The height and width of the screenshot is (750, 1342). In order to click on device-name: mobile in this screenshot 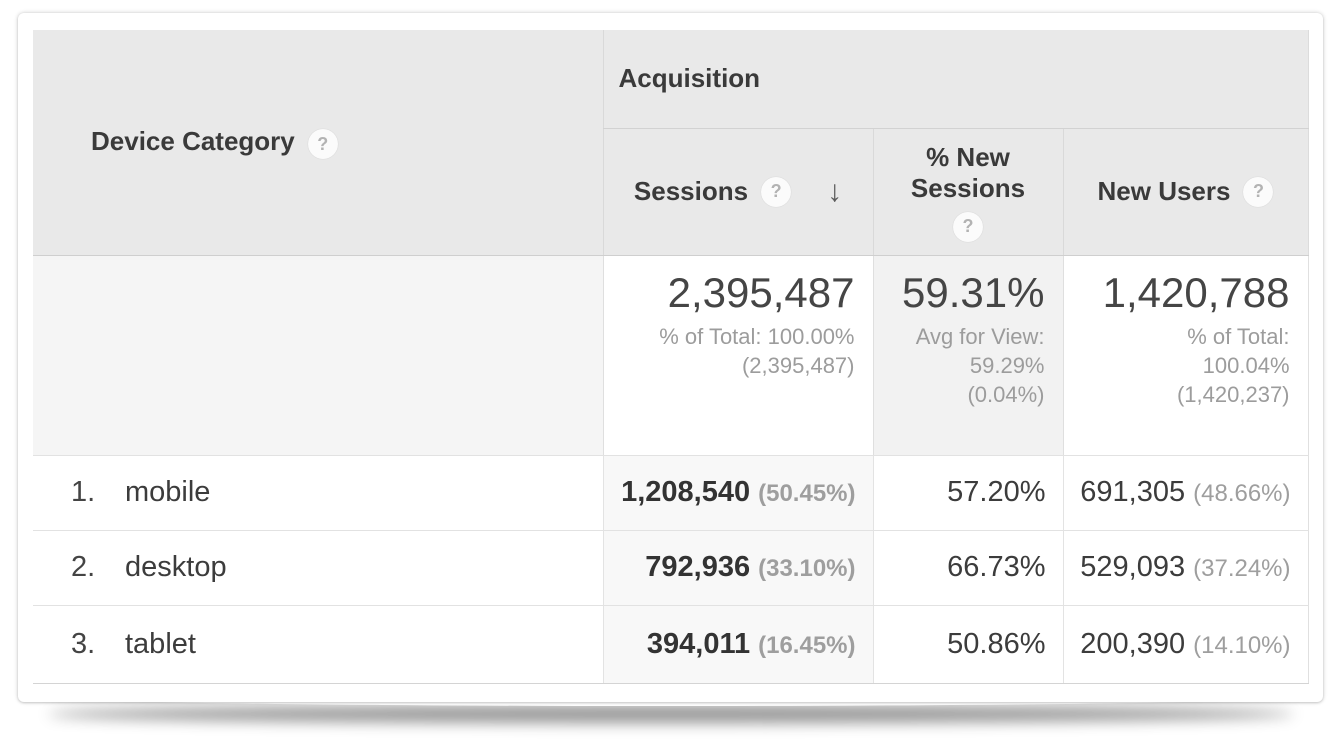, I will do `click(168, 492)`.